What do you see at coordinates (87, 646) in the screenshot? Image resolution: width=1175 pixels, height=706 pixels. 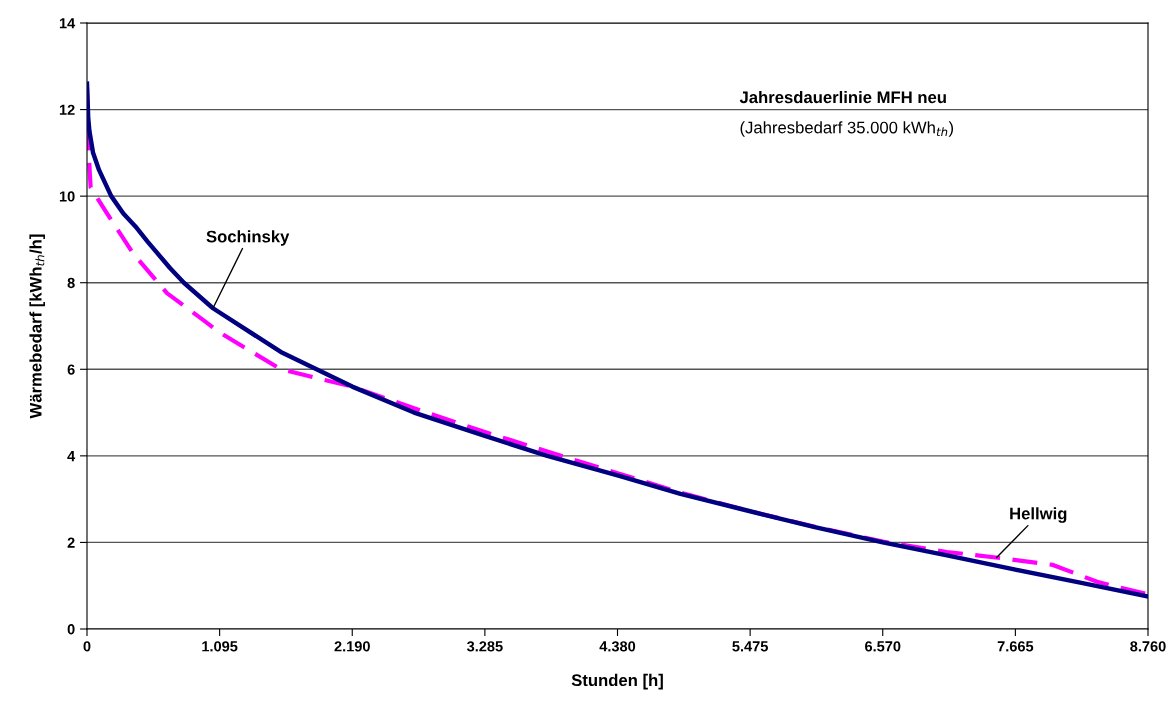 I see `x-tick-label: 0` at bounding box center [87, 646].